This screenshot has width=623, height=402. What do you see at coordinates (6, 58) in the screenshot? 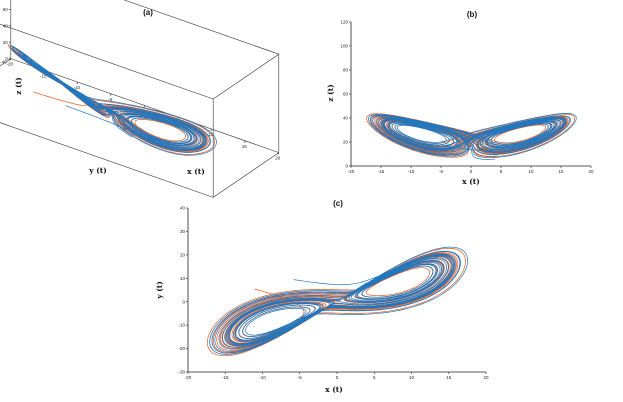
I see `z-tick-label: 0` at bounding box center [6, 58].